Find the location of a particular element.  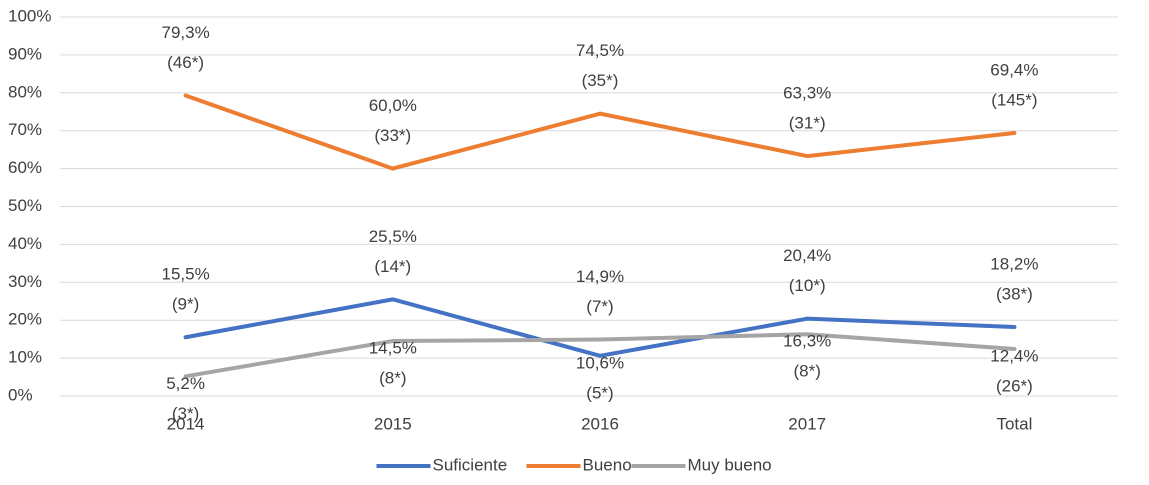

data-label: 12,4% is located at coordinates (1014, 355).